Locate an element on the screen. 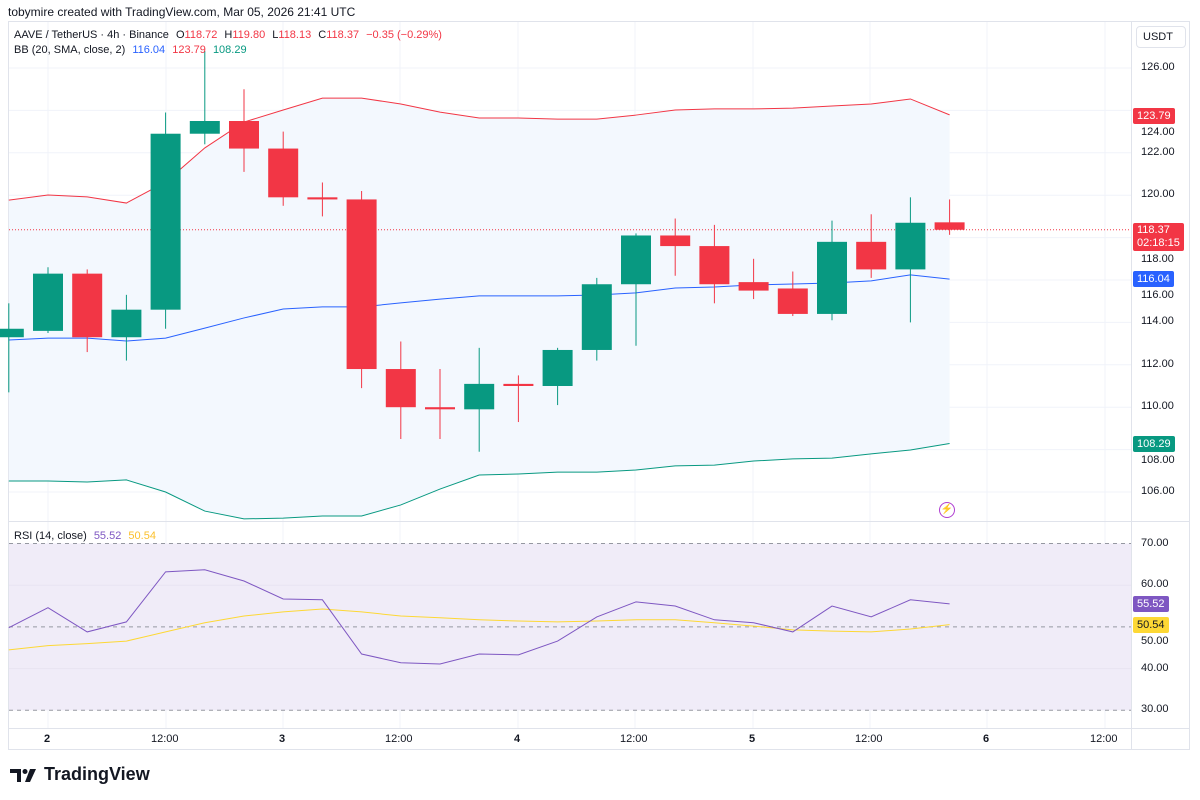 This screenshot has width=1200, height=800. bb-basis-price-label: 116.04 is located at coordinates (1153, 279).